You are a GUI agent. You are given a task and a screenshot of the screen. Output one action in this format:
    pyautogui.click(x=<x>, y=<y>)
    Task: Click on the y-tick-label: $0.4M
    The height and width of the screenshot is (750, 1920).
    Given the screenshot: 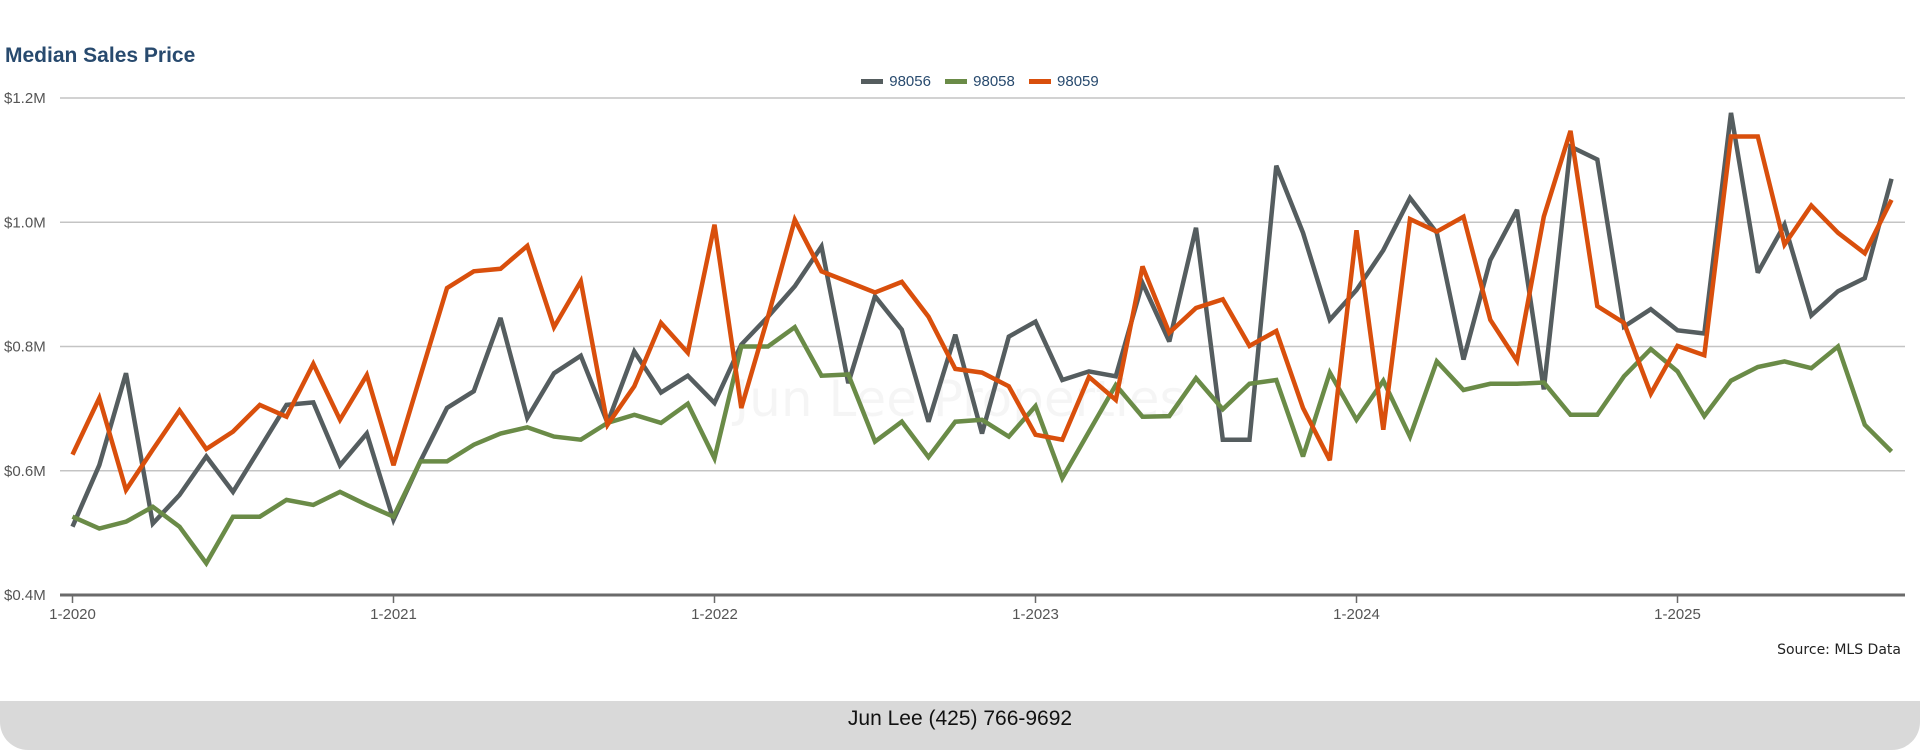 What is the action you would take?
    pyautogui.click(x=25, y=595)
    